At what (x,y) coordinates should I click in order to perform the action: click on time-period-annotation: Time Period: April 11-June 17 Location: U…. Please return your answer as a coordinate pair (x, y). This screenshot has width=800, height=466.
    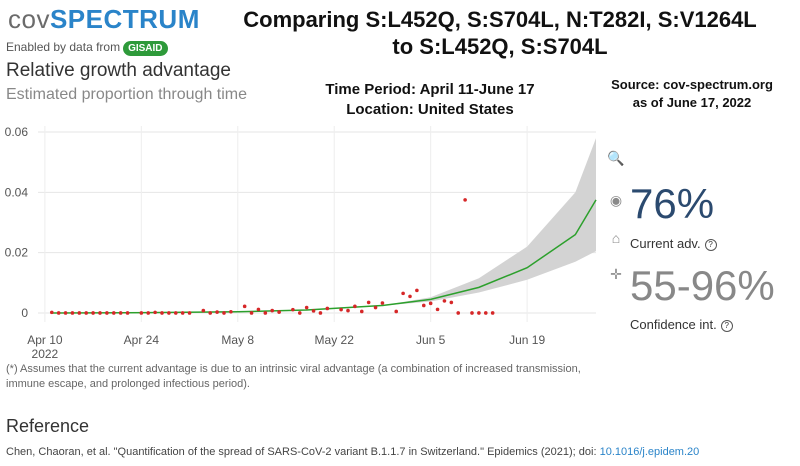
    Looking at the image, I should click on (430, 99).